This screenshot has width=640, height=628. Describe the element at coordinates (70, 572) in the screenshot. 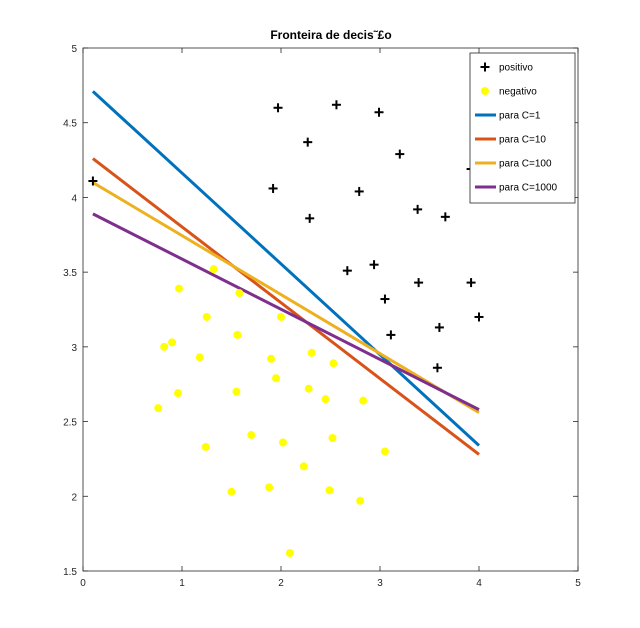

I see `y-tick-label: 1.5` at that location.